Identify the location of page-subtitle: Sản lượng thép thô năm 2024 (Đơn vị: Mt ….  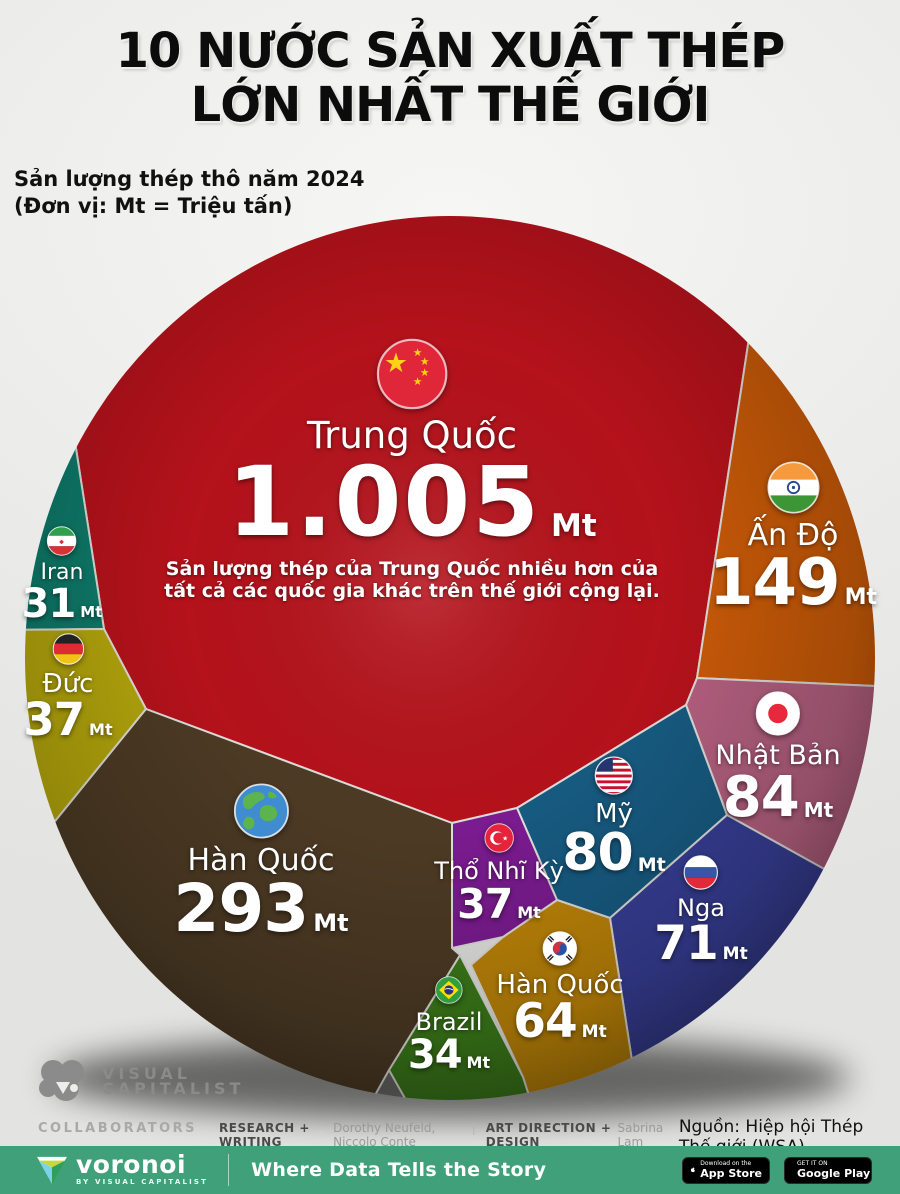
(189, 193).